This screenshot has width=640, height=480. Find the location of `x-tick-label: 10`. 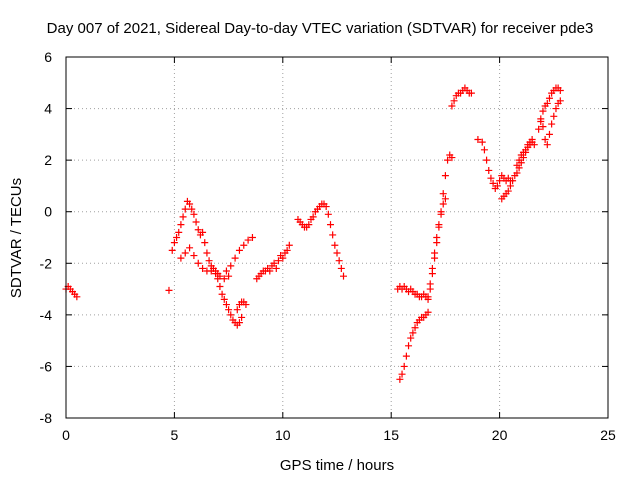

x-tick-label: 10 is located at coordinates (283, 435).